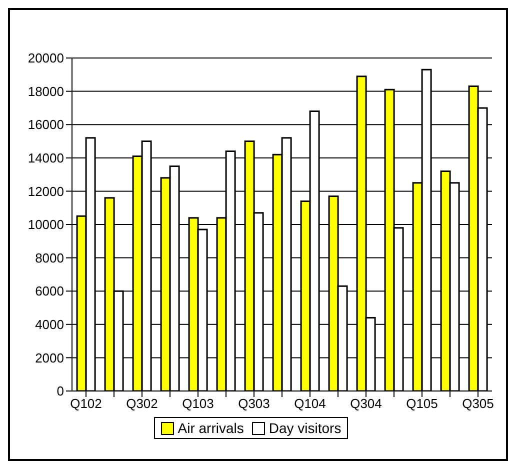 The height and width of the screenshot is (471, 518). I want to click on x-tick-label: Q105, so click(422, 404).